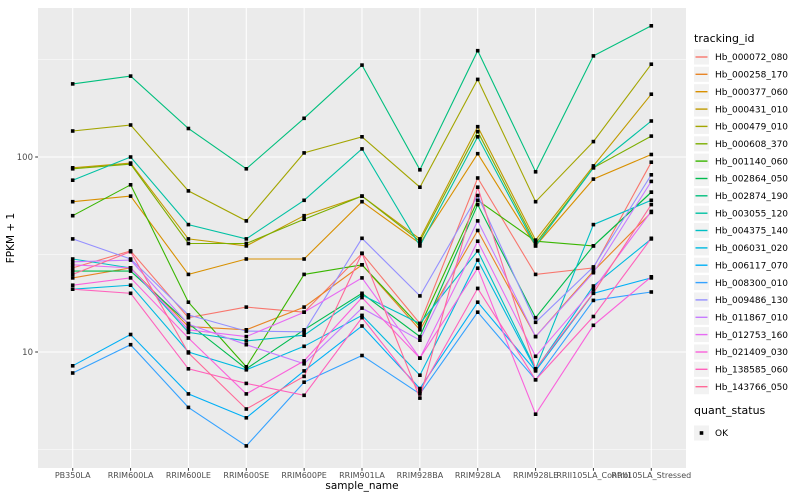  What do you see at coordinates (27, 353) in the screenshot?
I see `y-tick-label-10: 10` at bounding box center [27, 353].